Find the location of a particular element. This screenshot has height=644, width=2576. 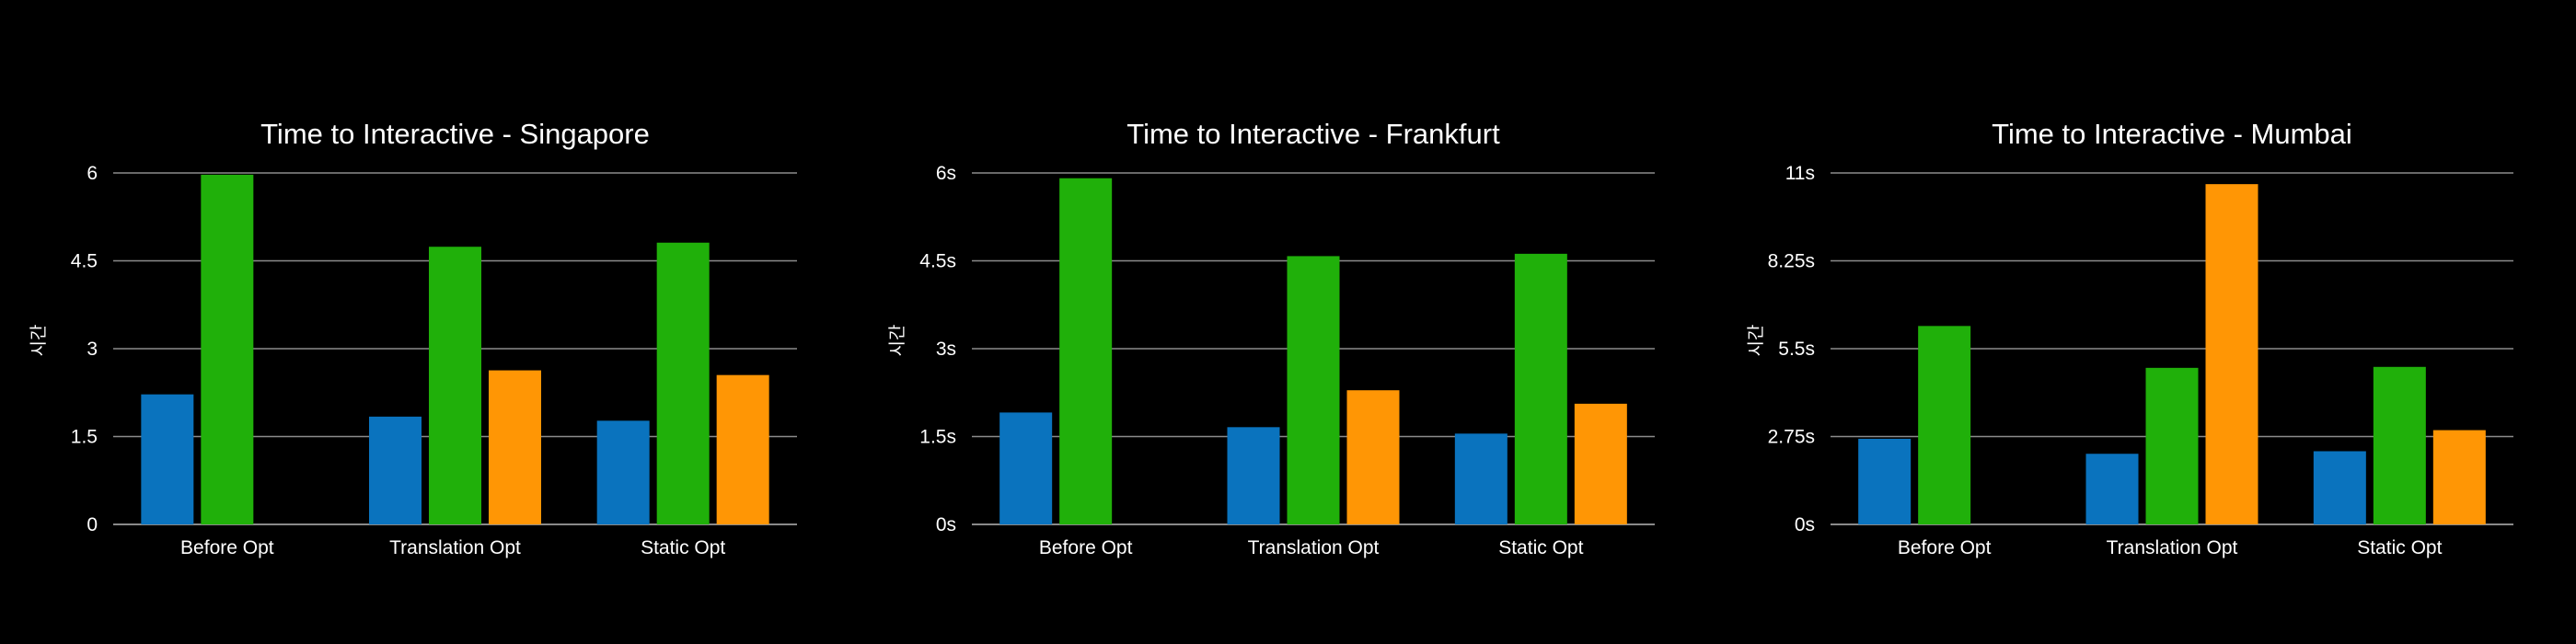

chart-title: Time to Interactive - Mumbai is located at coordinates (2172, 134).